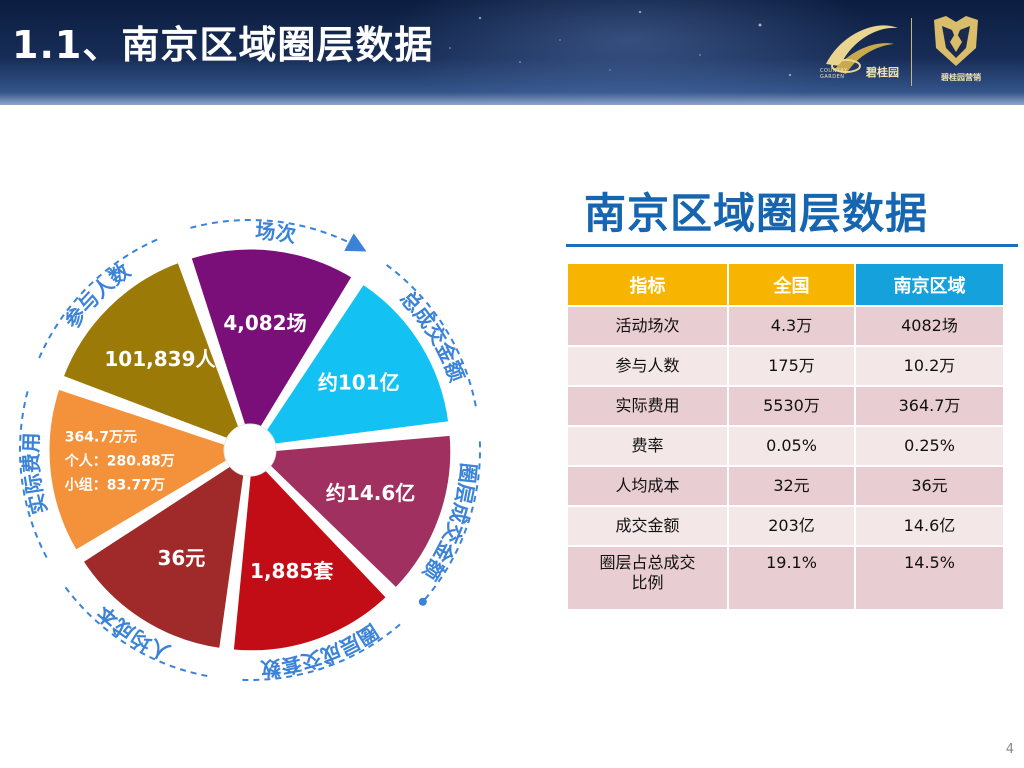  What do you see at coordinates (647, 446) in the screenshot?
I see `cell-indicator: 费率` at bounding box center [647, 446].